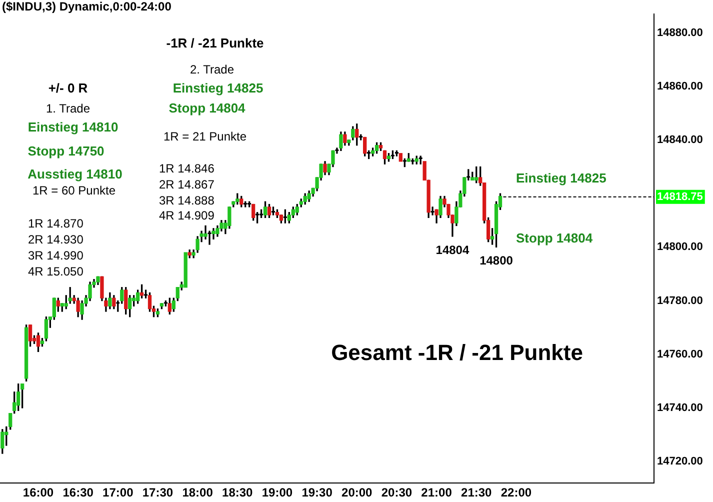 The image size is (713, 502). I want to click on annotation: 2R 14.930, so click(56, 239).